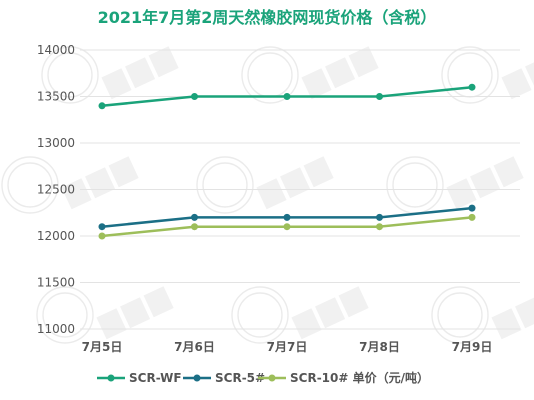 Image resolution: width=534 pixels, height=400 pixels. I want to click on legend-item: SCR-5#, so click(224, 378).